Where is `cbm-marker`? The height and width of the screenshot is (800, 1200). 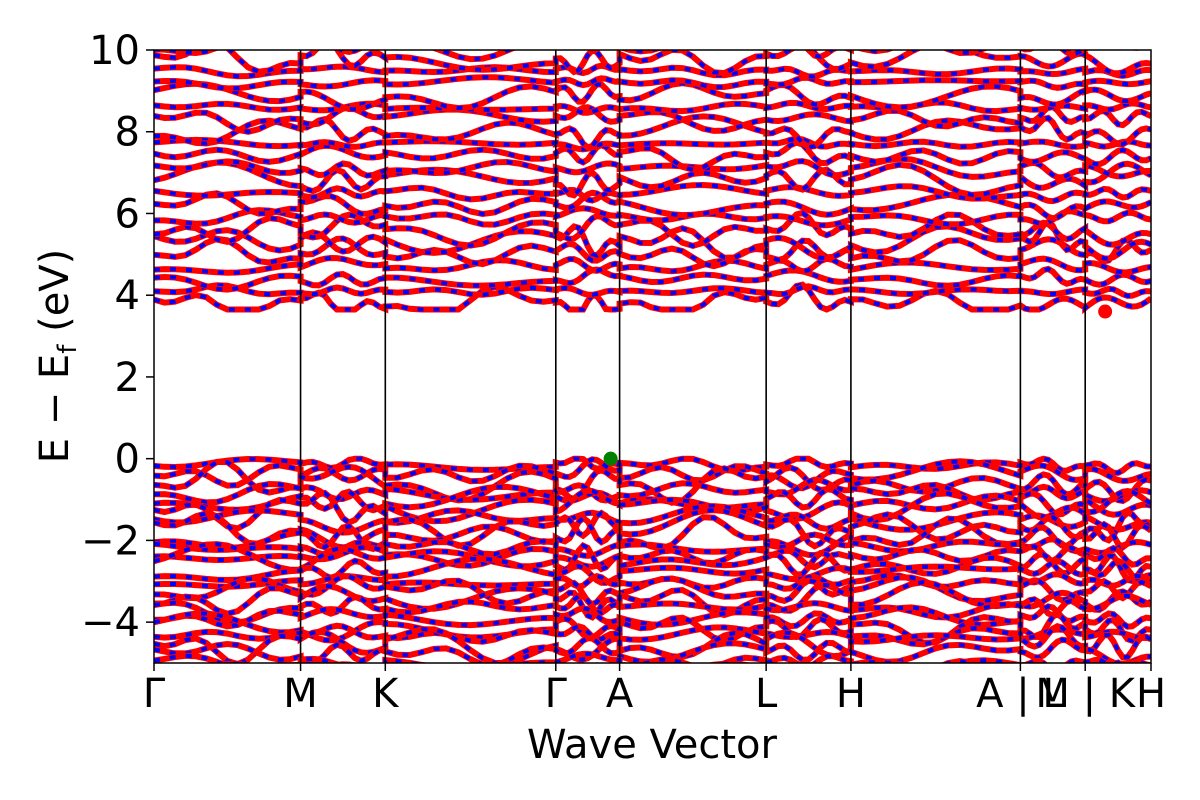 cbm-marker is located at coordinates (1105, 311).